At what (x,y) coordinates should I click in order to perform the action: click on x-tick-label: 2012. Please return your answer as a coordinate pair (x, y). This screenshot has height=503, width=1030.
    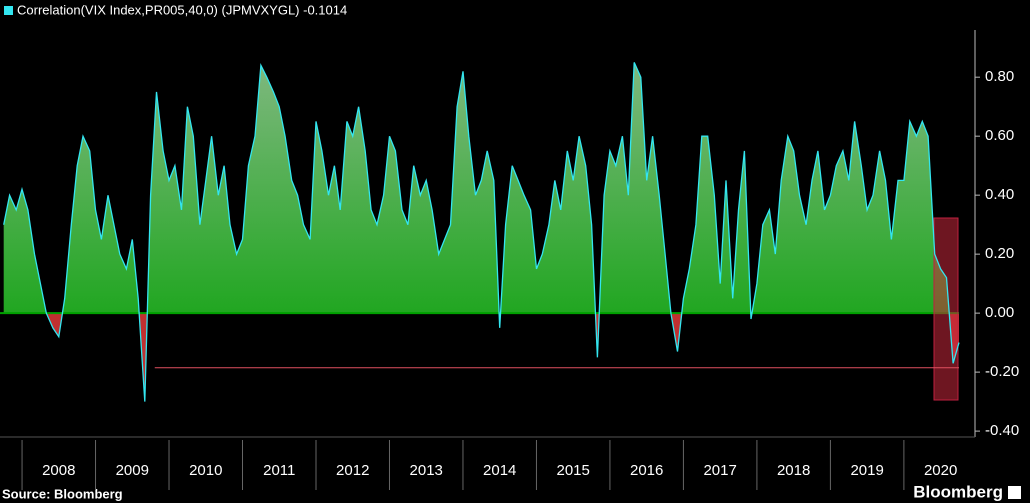
    Looking at the image, I should click on (352, 470).